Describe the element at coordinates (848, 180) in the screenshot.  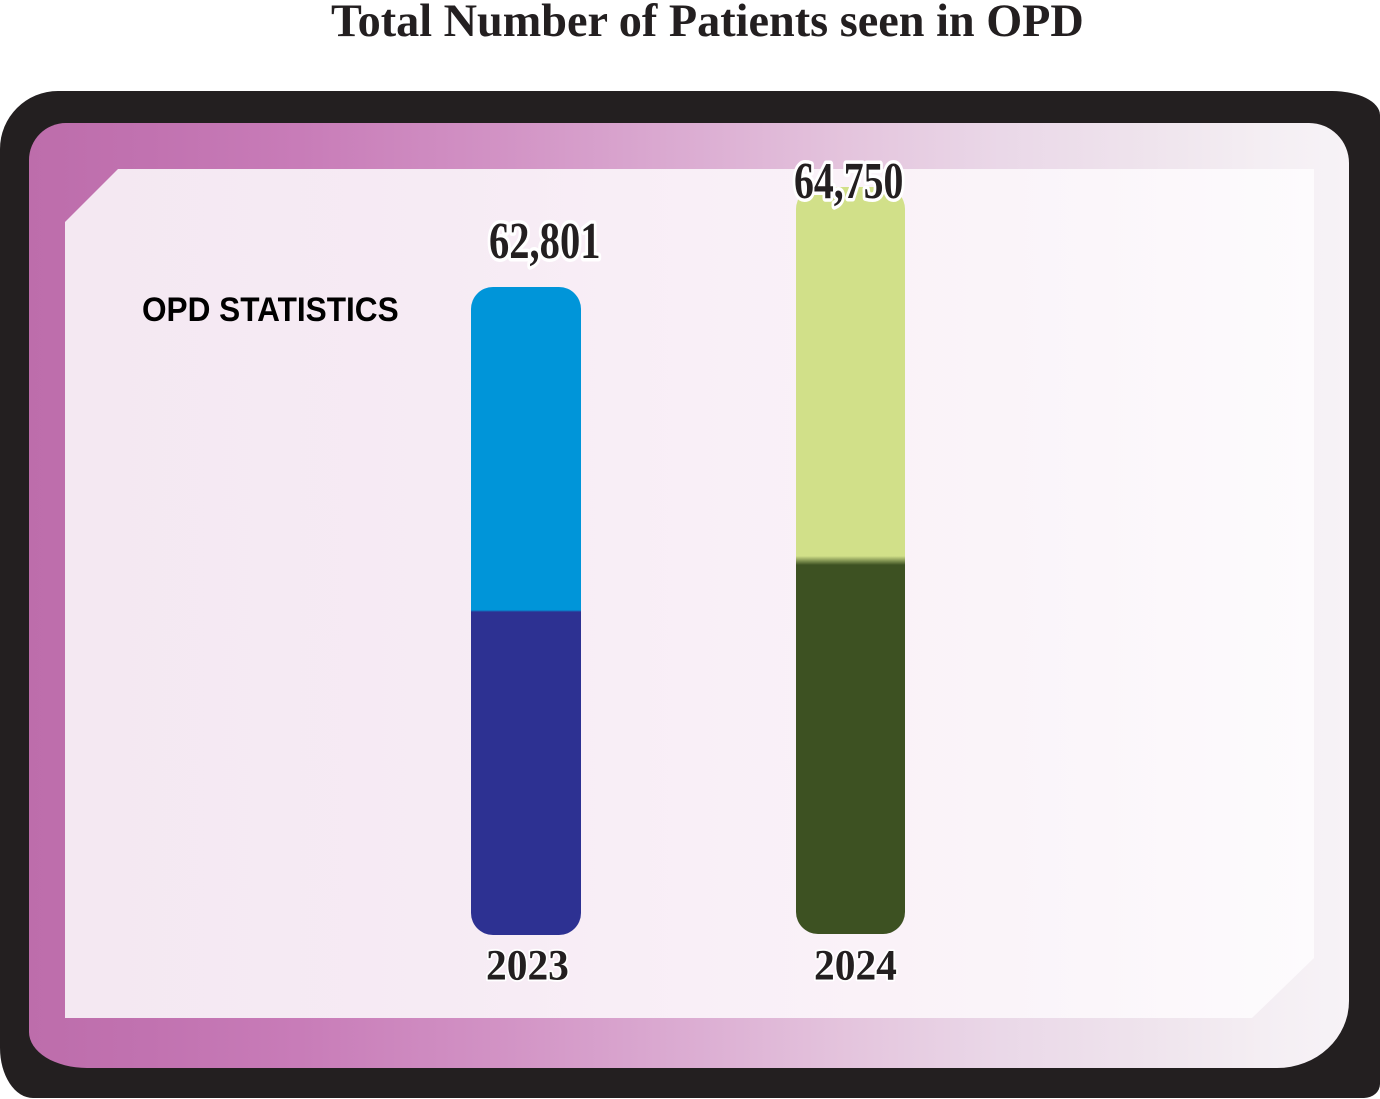
I see `svg-text: 64,750` at that location.